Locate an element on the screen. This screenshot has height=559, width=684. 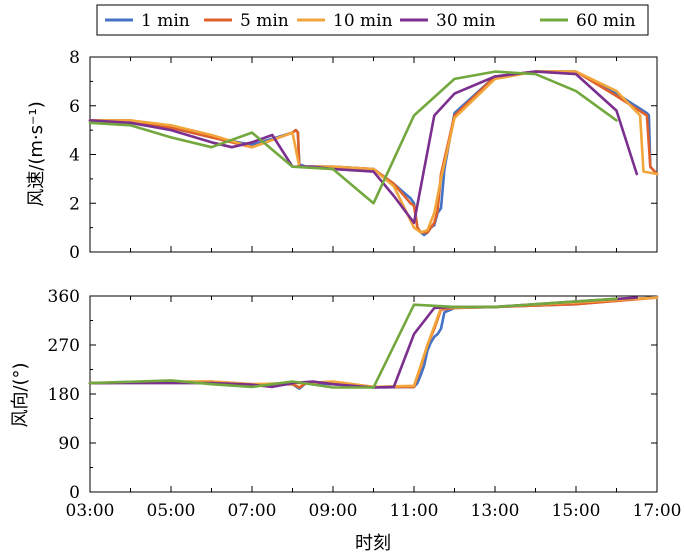
wind-direction-x-tick-label: 03:00 is located at coordinates (90, 511).